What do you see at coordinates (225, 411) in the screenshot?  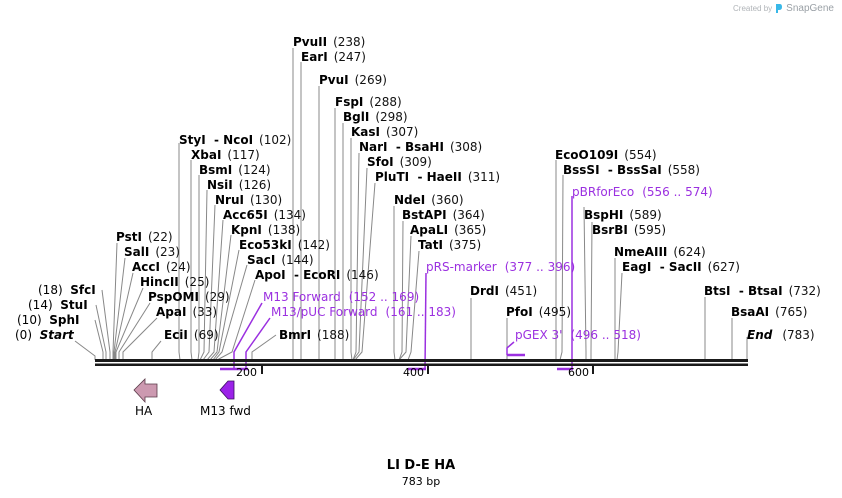 I see `feature-label-m13-fwd: M13 fwd` at bounding box center [225, 411].